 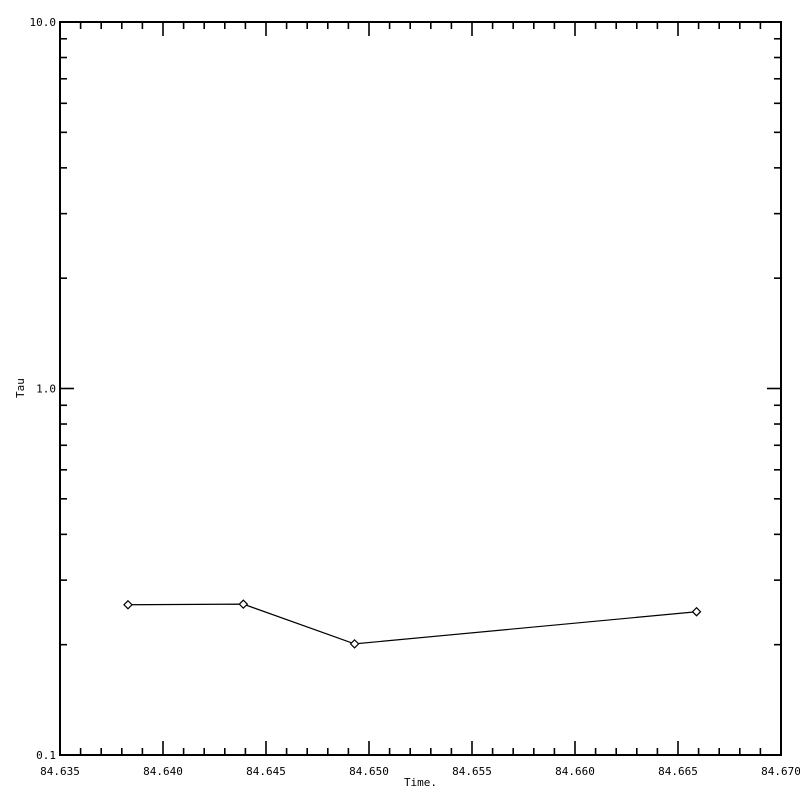 I want to click on y-tick-label: 1.0, so click(x=46, y=389).